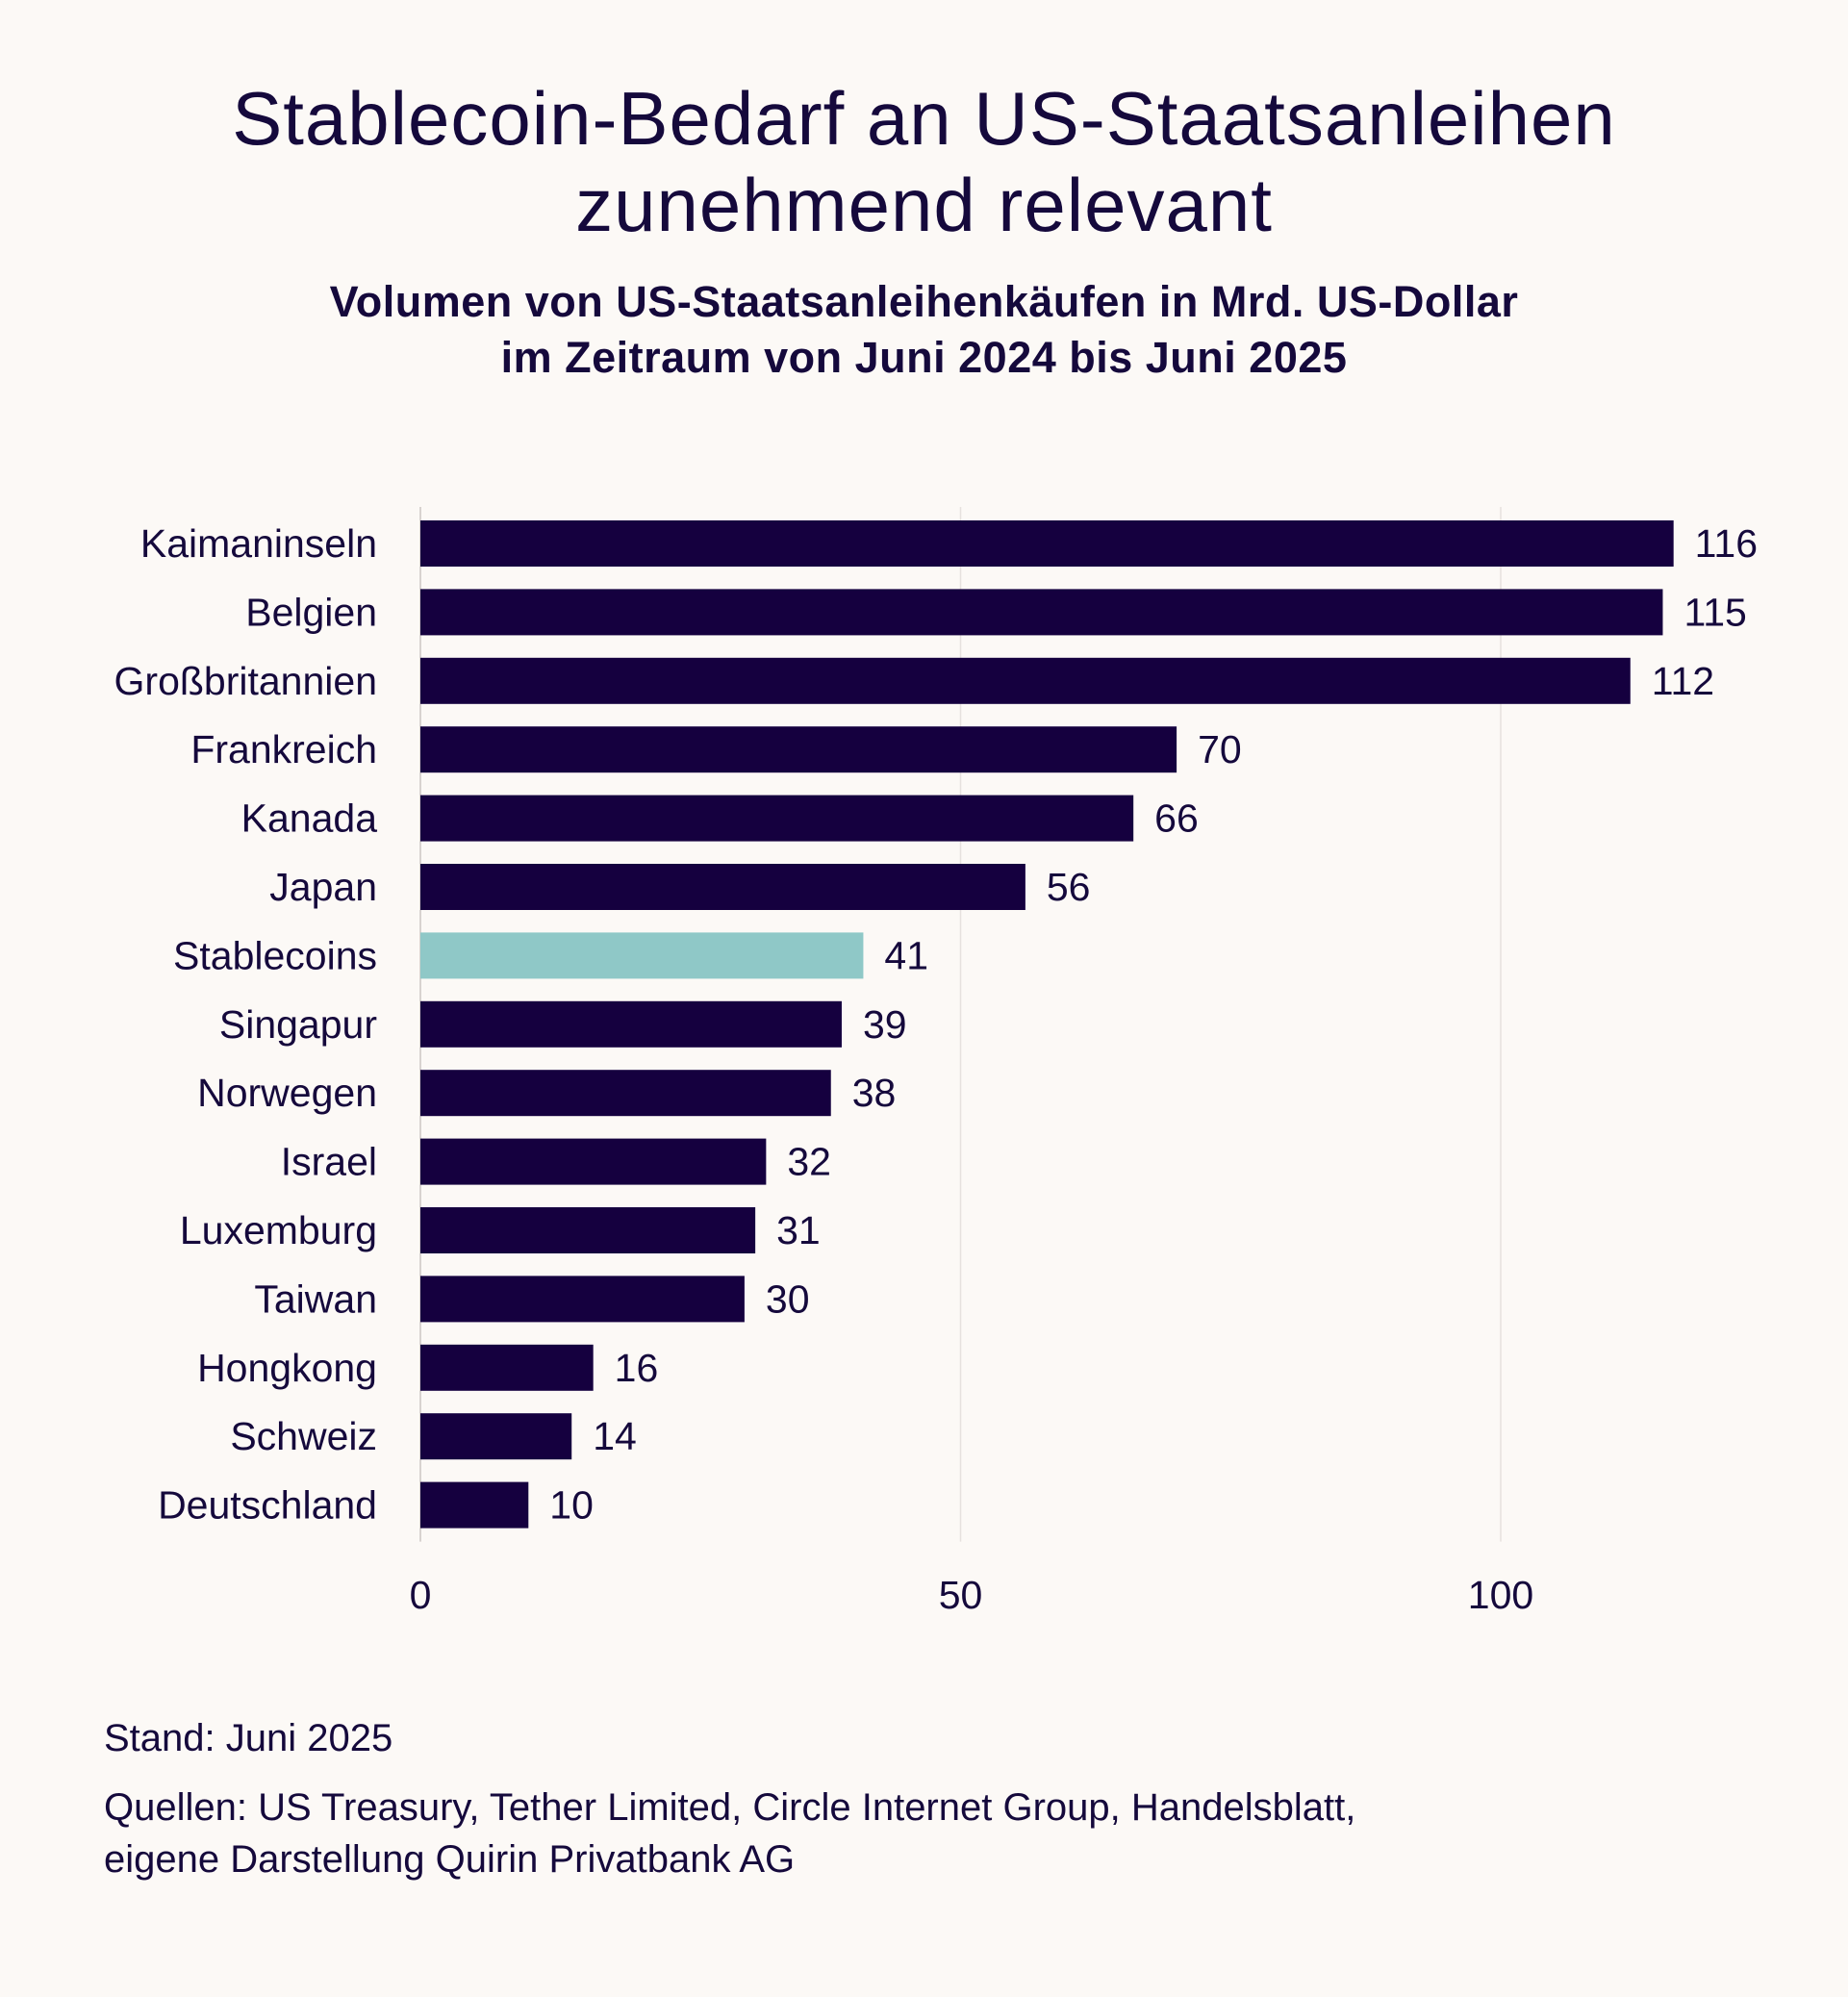  Describe the element at coordinates (906, 955) in the screenshot. I see `data-label: 41` at that location.